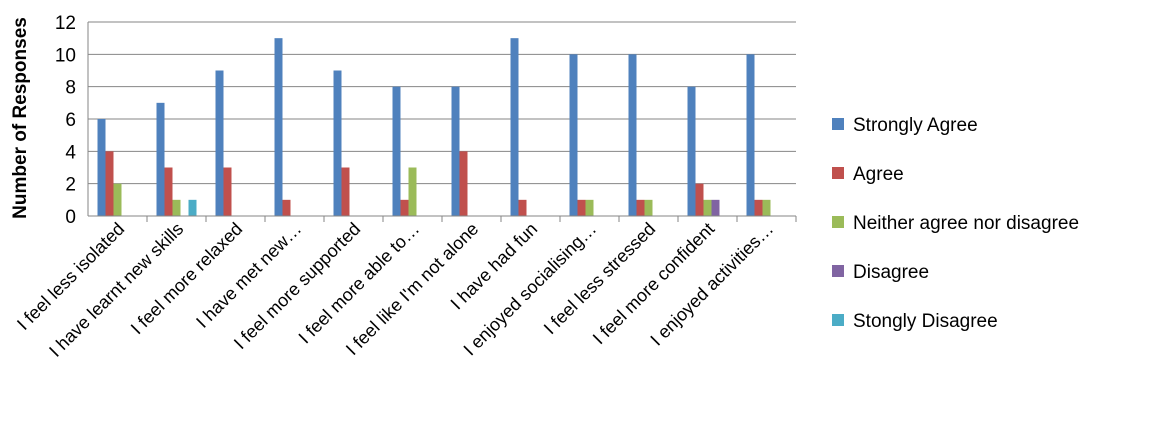 Image resolution: width=1149 pixels, height=428 pixels. Describe the element at coordinates (600, 279) in the screenshot. I see `x-tick-label: I feel less stressed` at that location.